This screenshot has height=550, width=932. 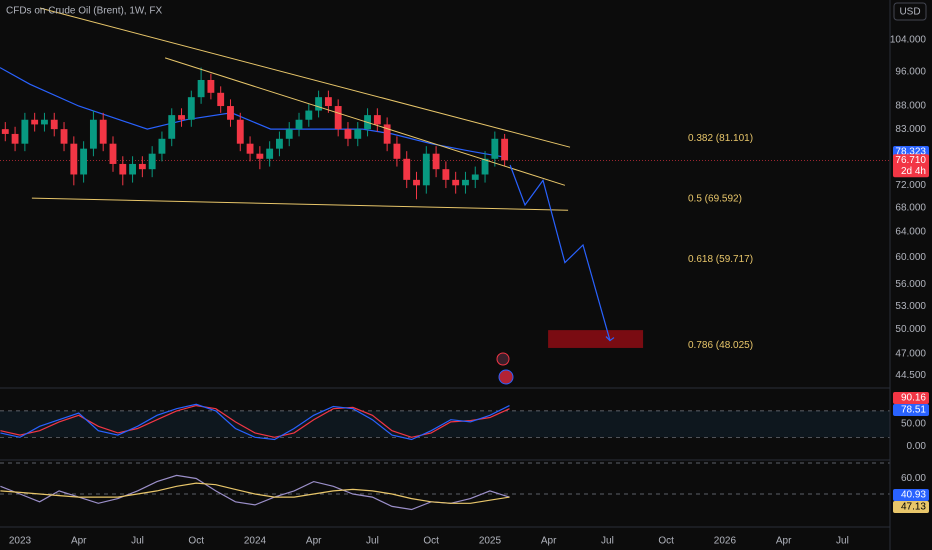 I want to click on countdown-bg, so click(x=911, y=166).